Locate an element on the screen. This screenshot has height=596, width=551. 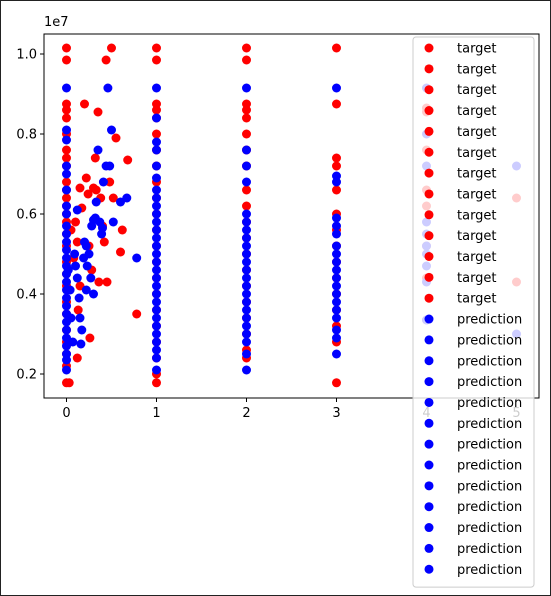
x-tick-label: 1 is located at coordinates (156, 413).